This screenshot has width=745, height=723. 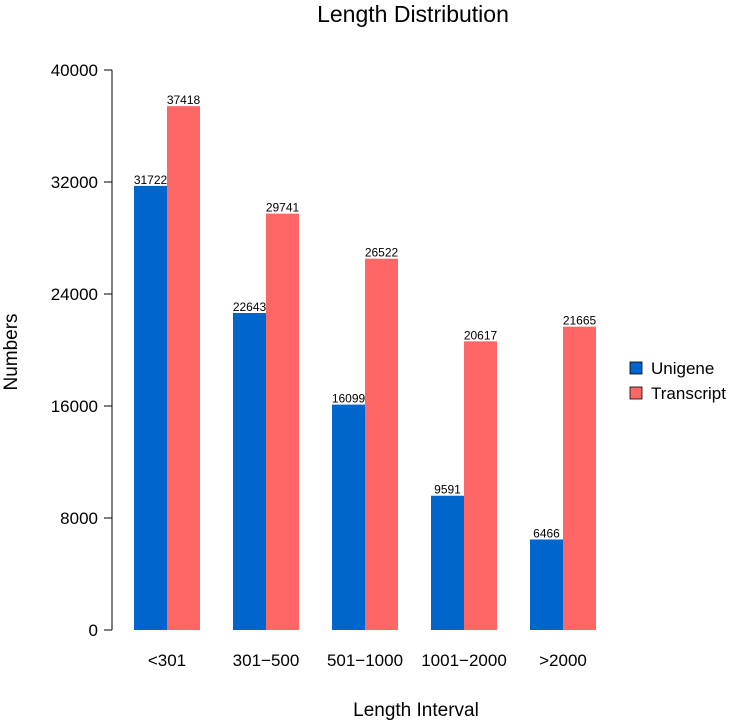 I want to click on data-label: 9591, so click(x=447, y=490).